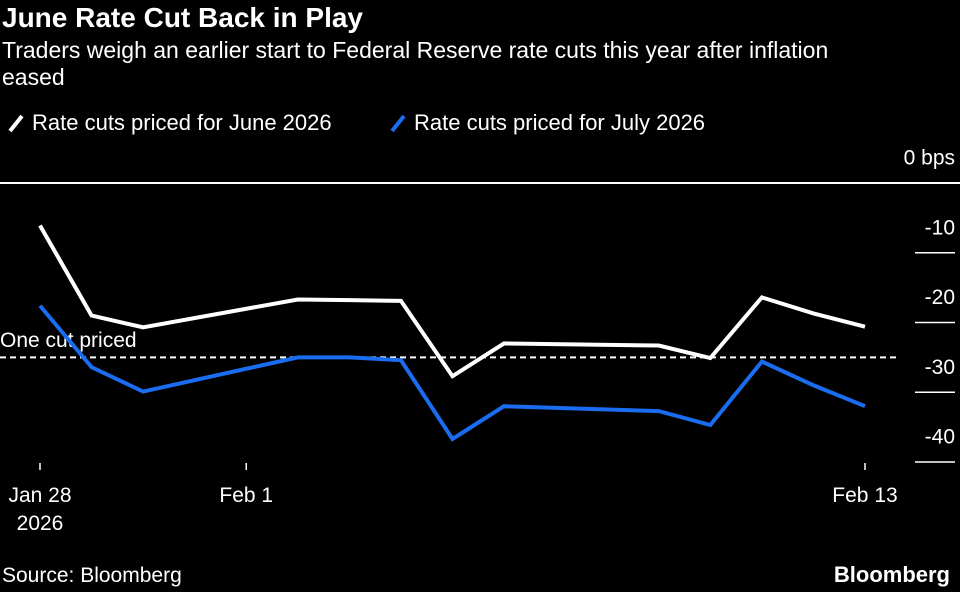  I want to click on legend-label: Rate cuts priced for July 2026, so click(560, 122).